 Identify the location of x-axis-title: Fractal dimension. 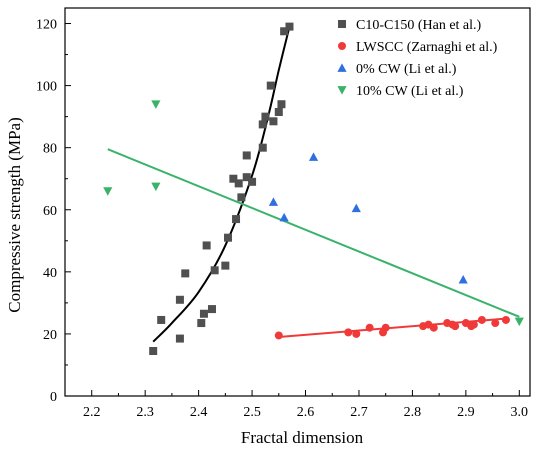
(302, 437).